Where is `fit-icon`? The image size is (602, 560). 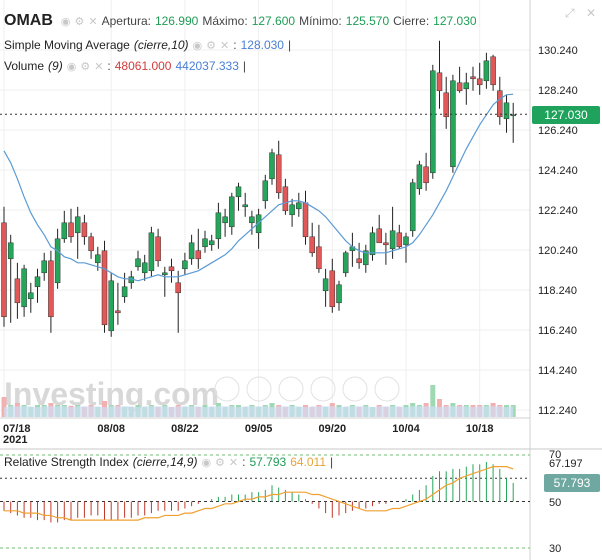 fit-icon is located at coordinates (355, 389).